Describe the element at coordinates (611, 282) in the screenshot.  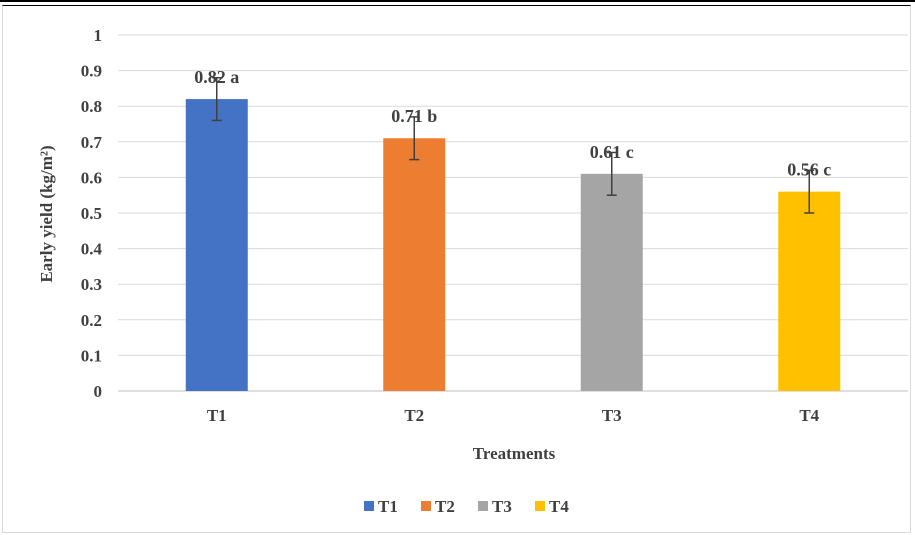
I see `bar-t3` at that location.